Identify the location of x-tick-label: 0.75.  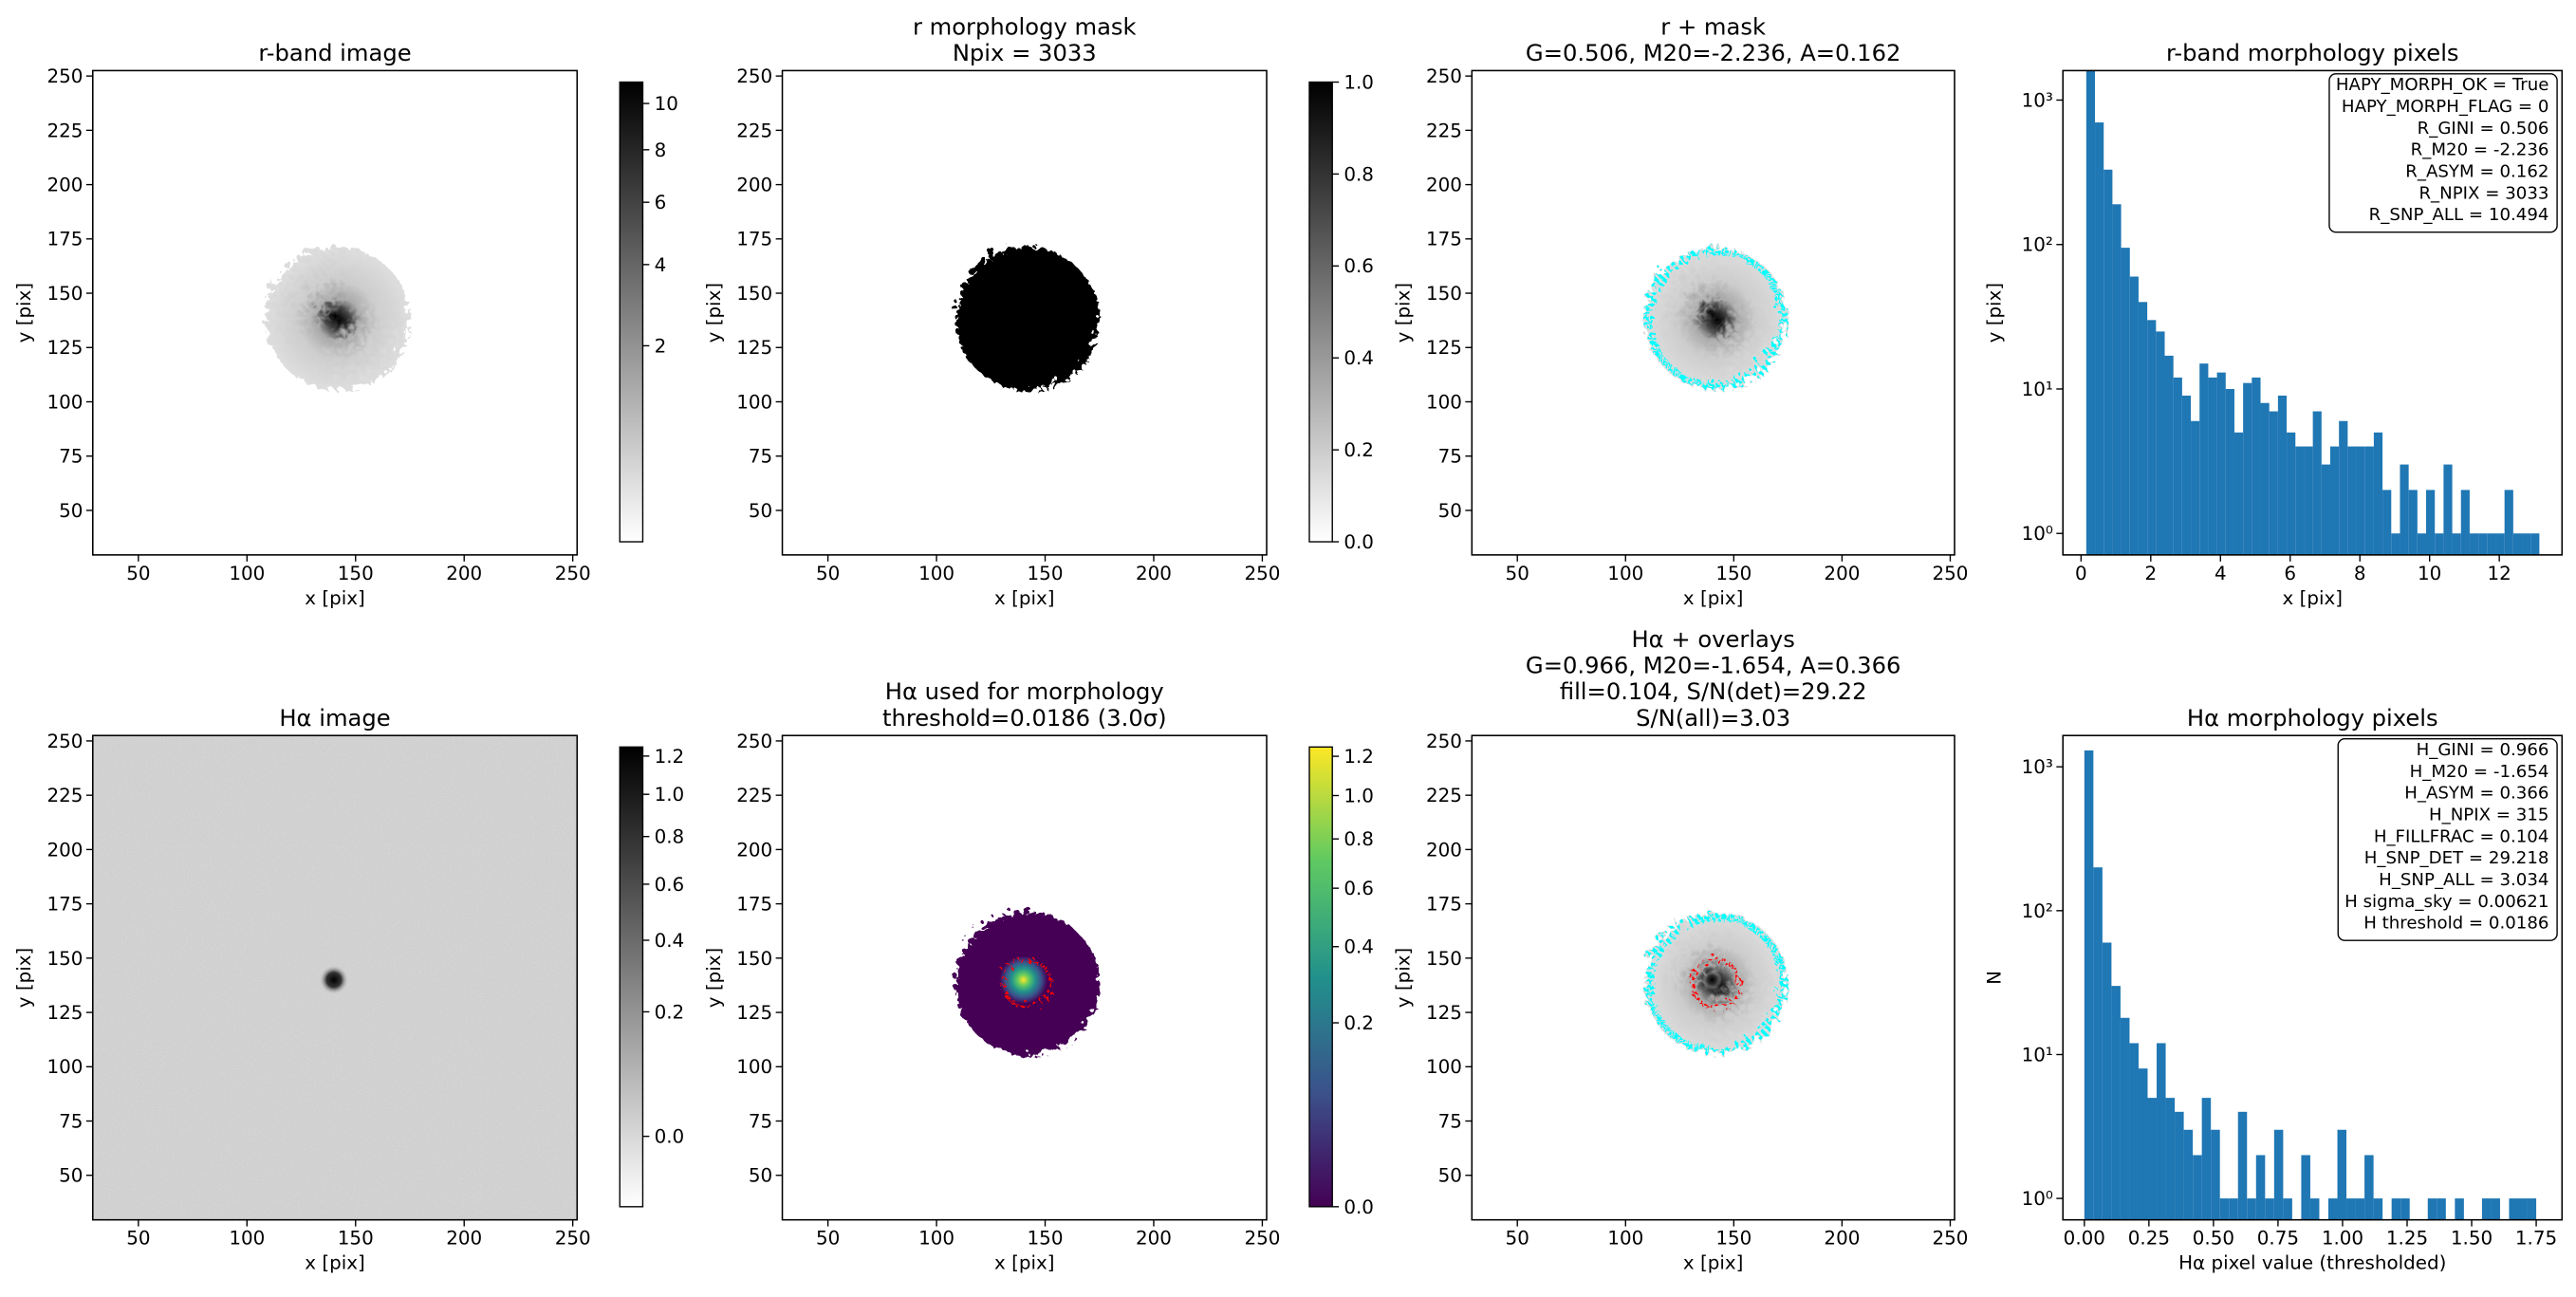
(2278, 1239).